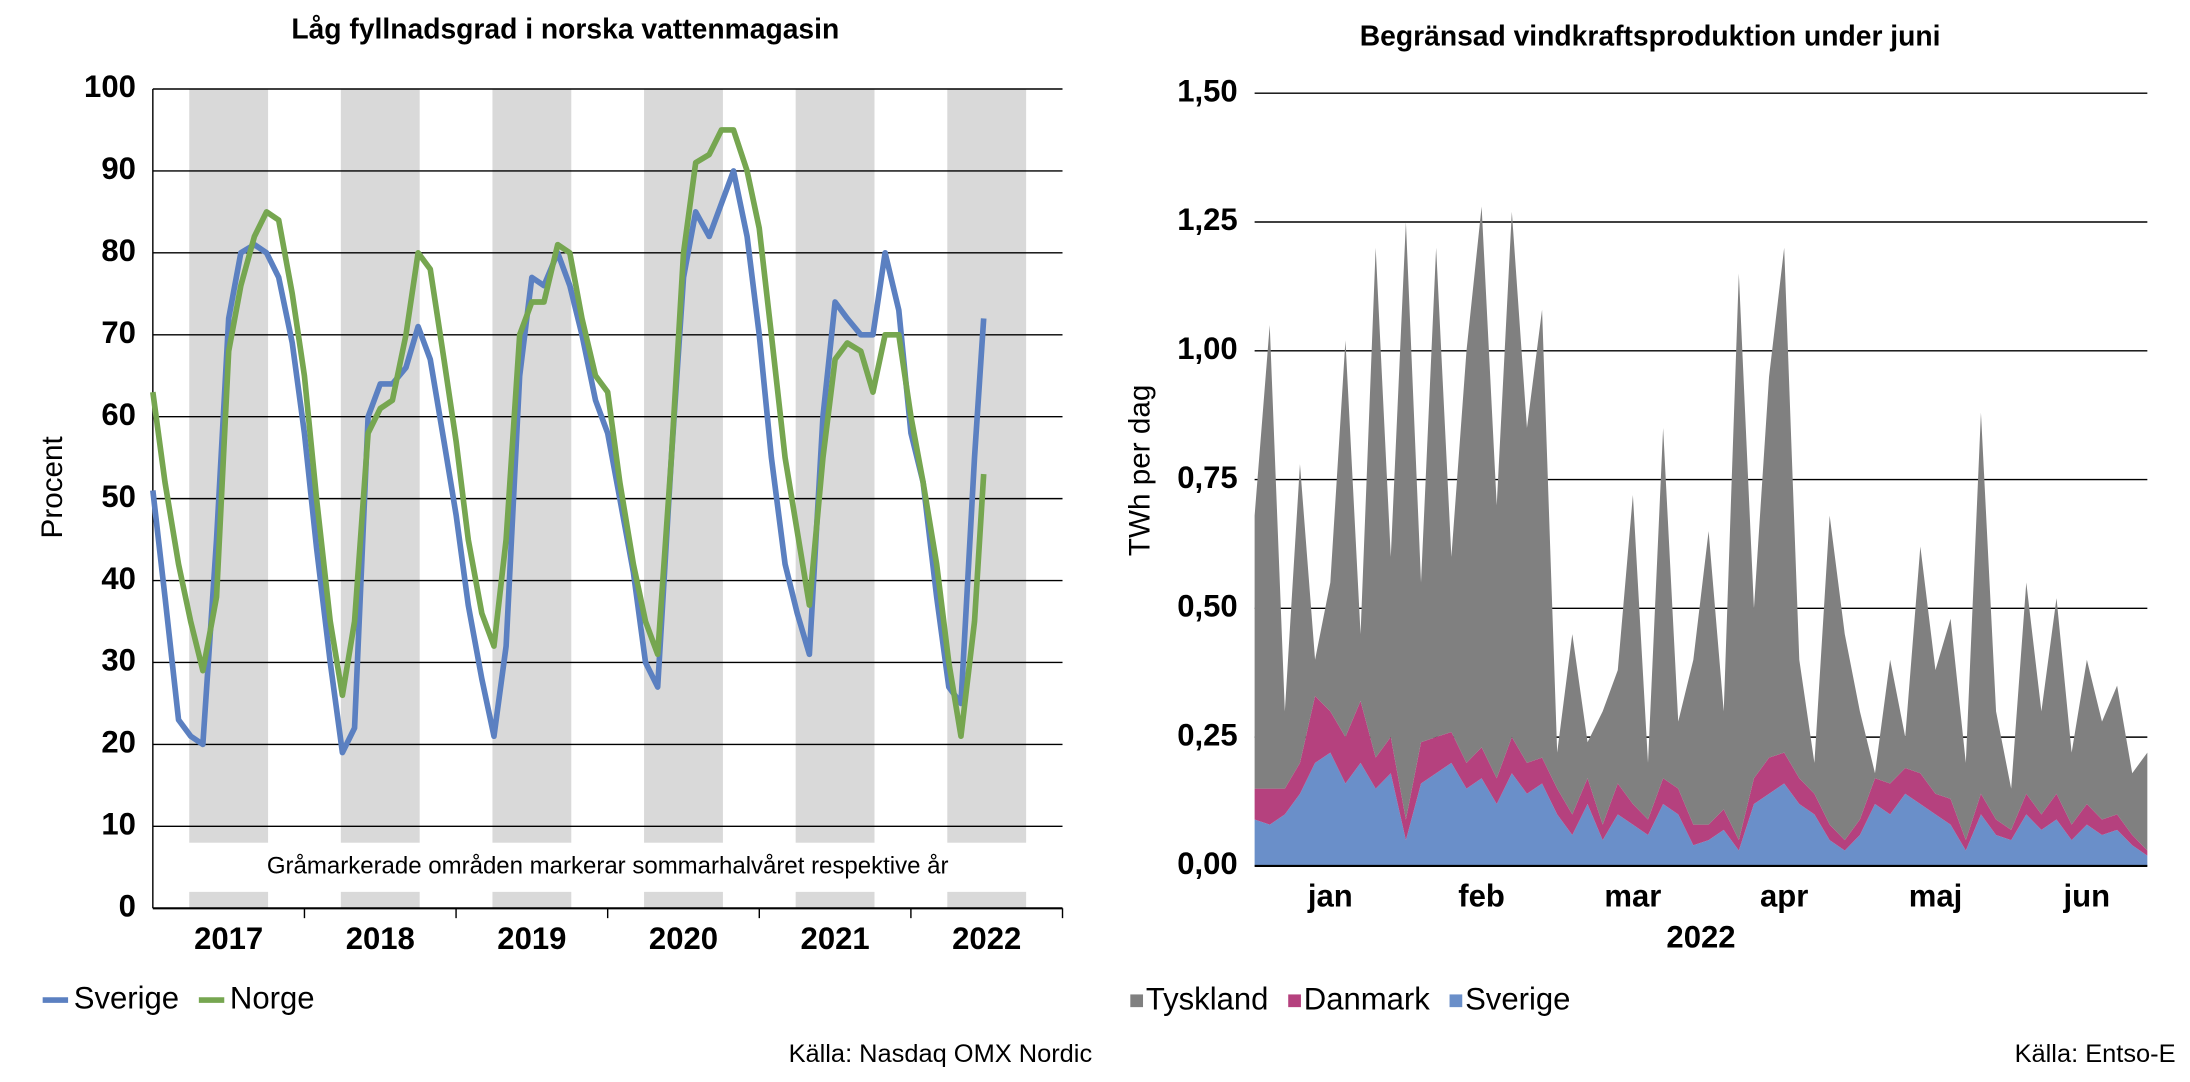  I want to click on y-tick-label: 100, so click(110, 86).